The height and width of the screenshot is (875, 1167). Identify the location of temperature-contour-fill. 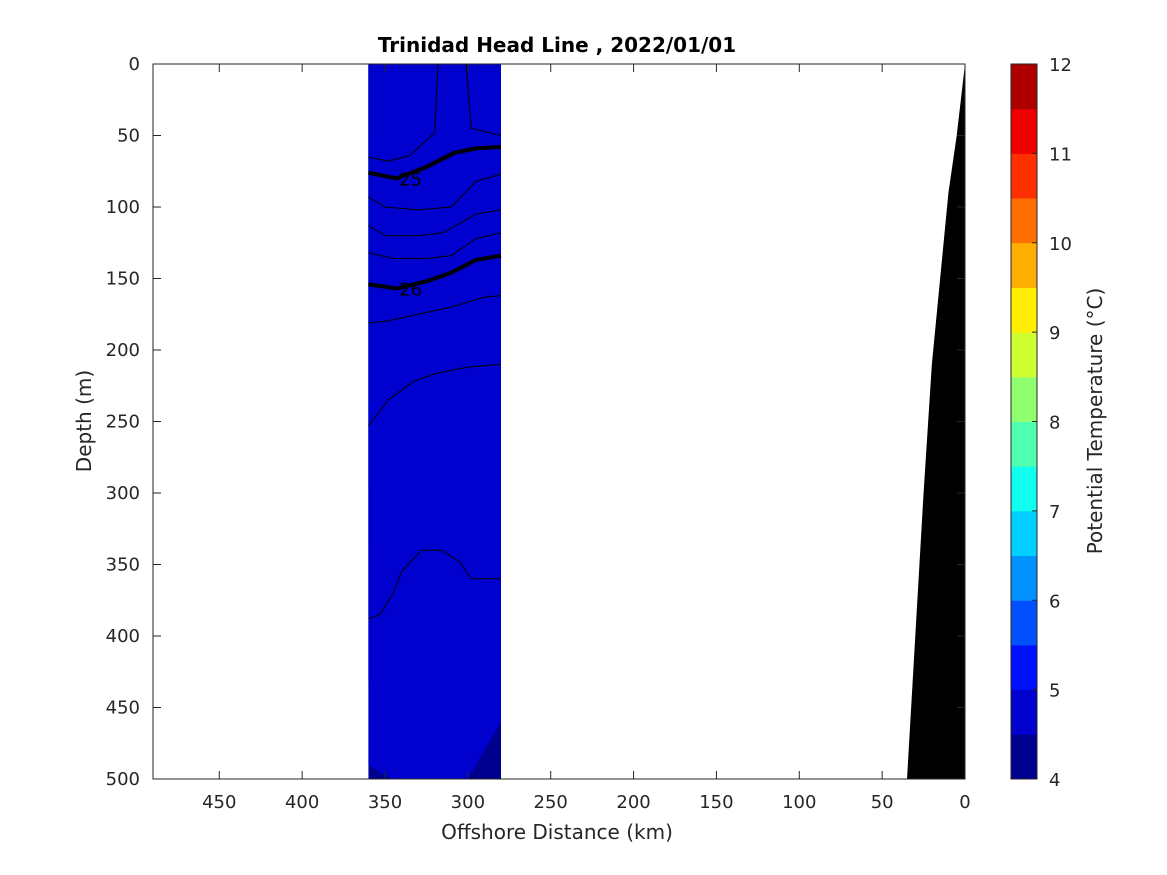
(434, 421).